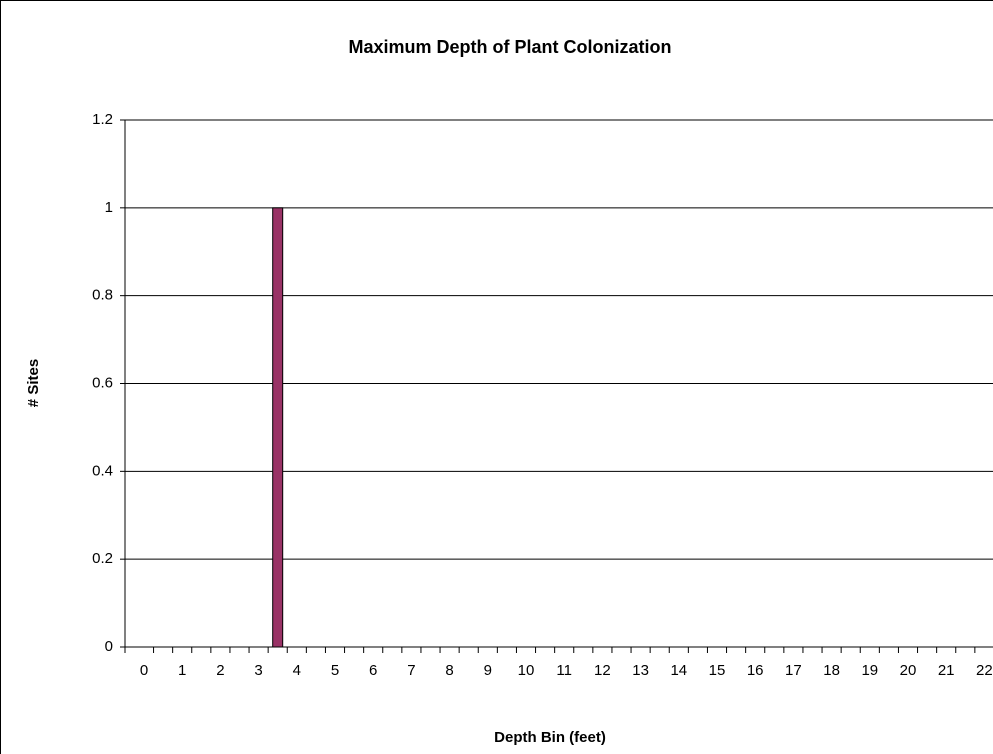 Image resolution: width=993 pixels, height=754 pixels. What do you see at coordinates (602, 670) in the screenshot?
I see `x-tick-label: 12` at bounding box center [602, 670].